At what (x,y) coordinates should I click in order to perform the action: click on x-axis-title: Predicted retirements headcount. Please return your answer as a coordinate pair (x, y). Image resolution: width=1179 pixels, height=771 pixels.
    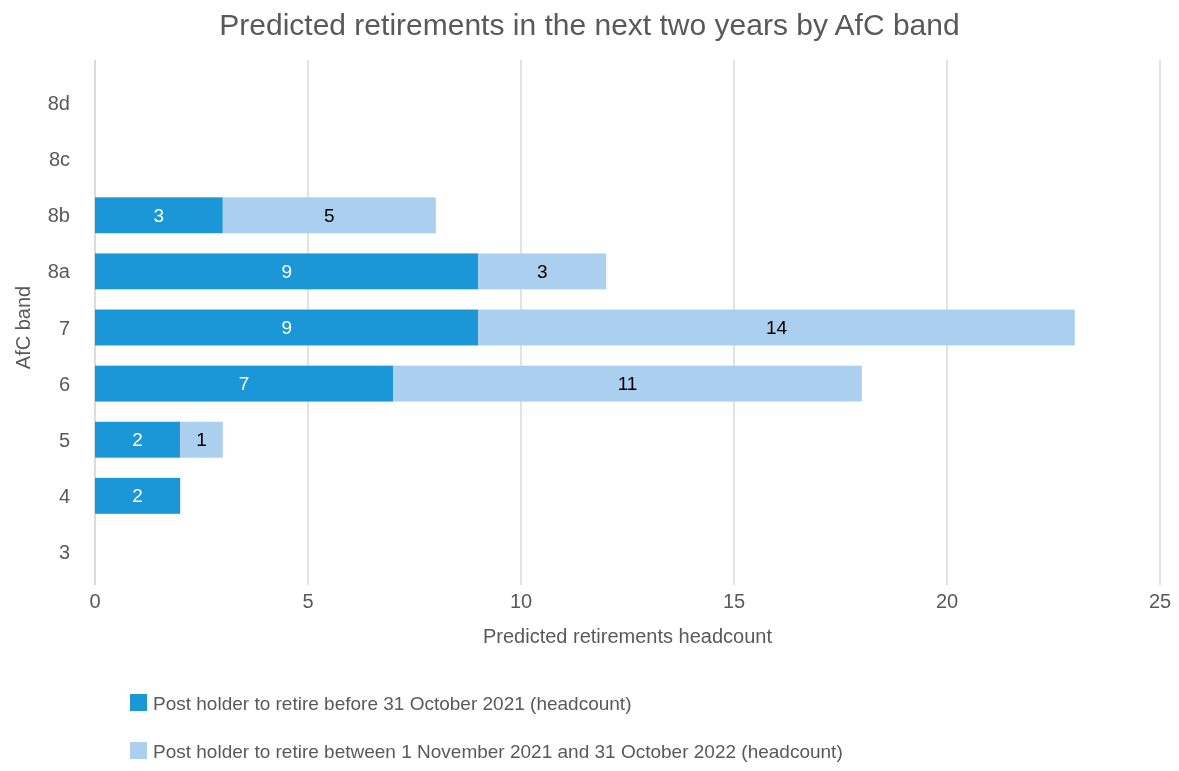
    Looking at the image, I should click on (627, 636).